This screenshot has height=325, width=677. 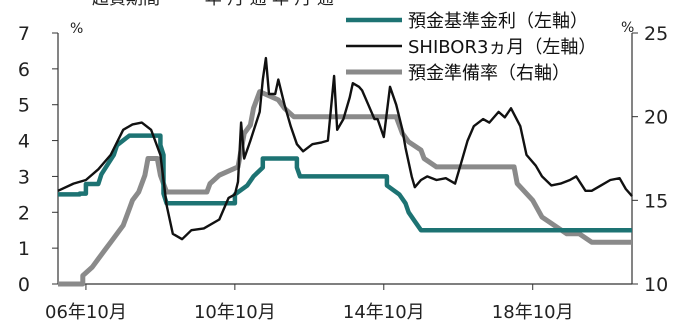 I want to click on legend: 預金基準金利（左軸） SHIBOR3ヵ月（左軸） 預金準備率（右軸）, so click(x=471, y=47).